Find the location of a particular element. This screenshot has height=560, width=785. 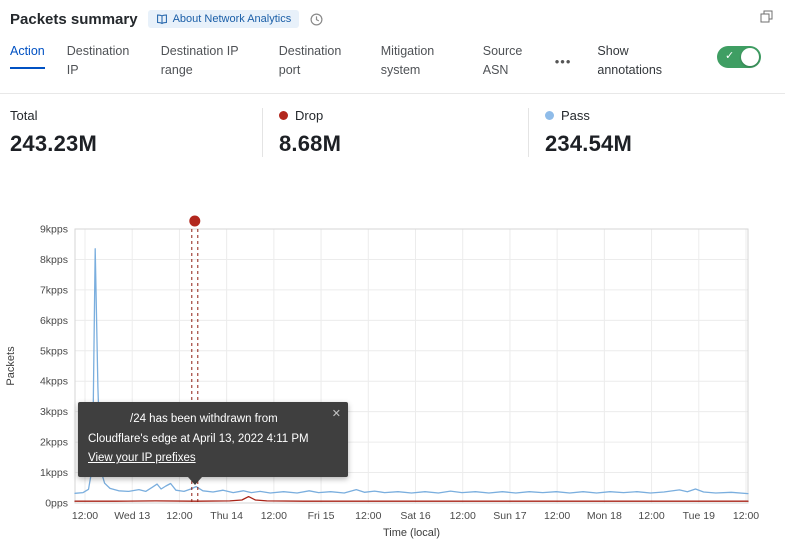

svg-text: Mon 18 is located at coordinates (604, 516).